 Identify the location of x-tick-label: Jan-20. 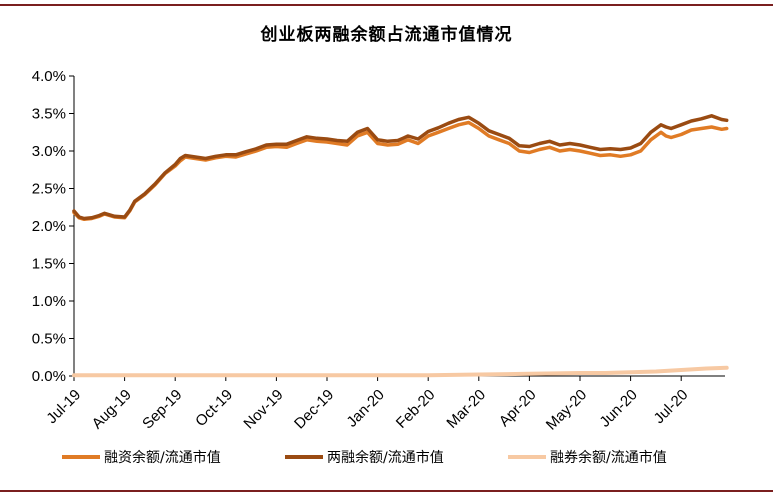
(365, 408).